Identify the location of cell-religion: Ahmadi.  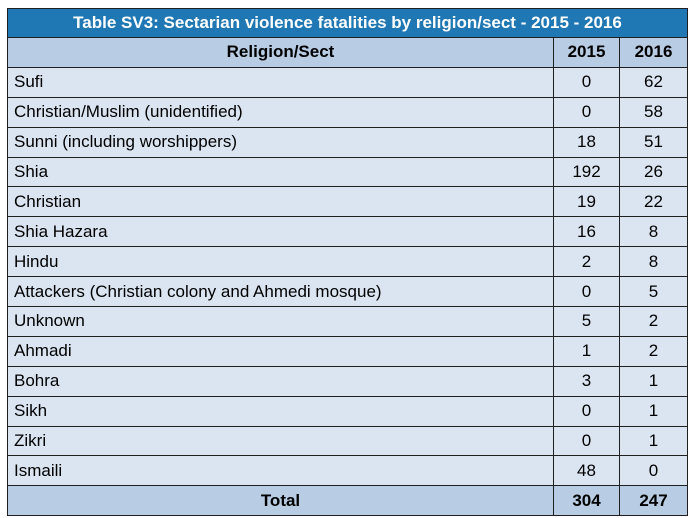
(280, 351).